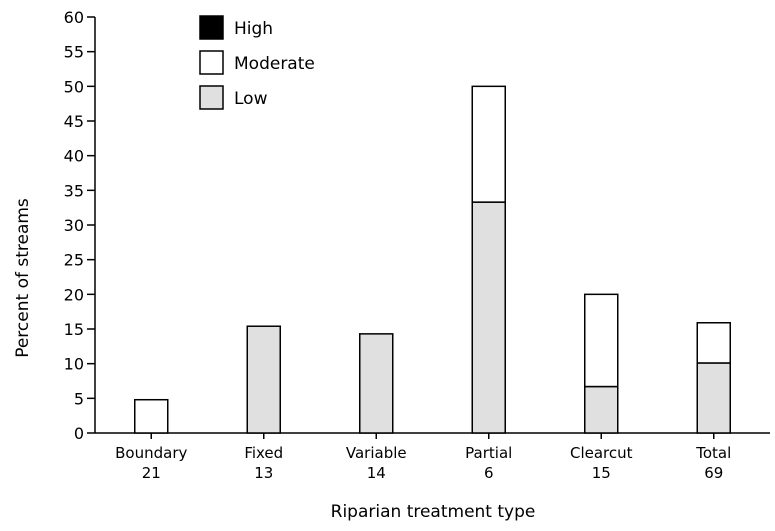  I want to click on x-tick-count: 15, so click(601, 473).